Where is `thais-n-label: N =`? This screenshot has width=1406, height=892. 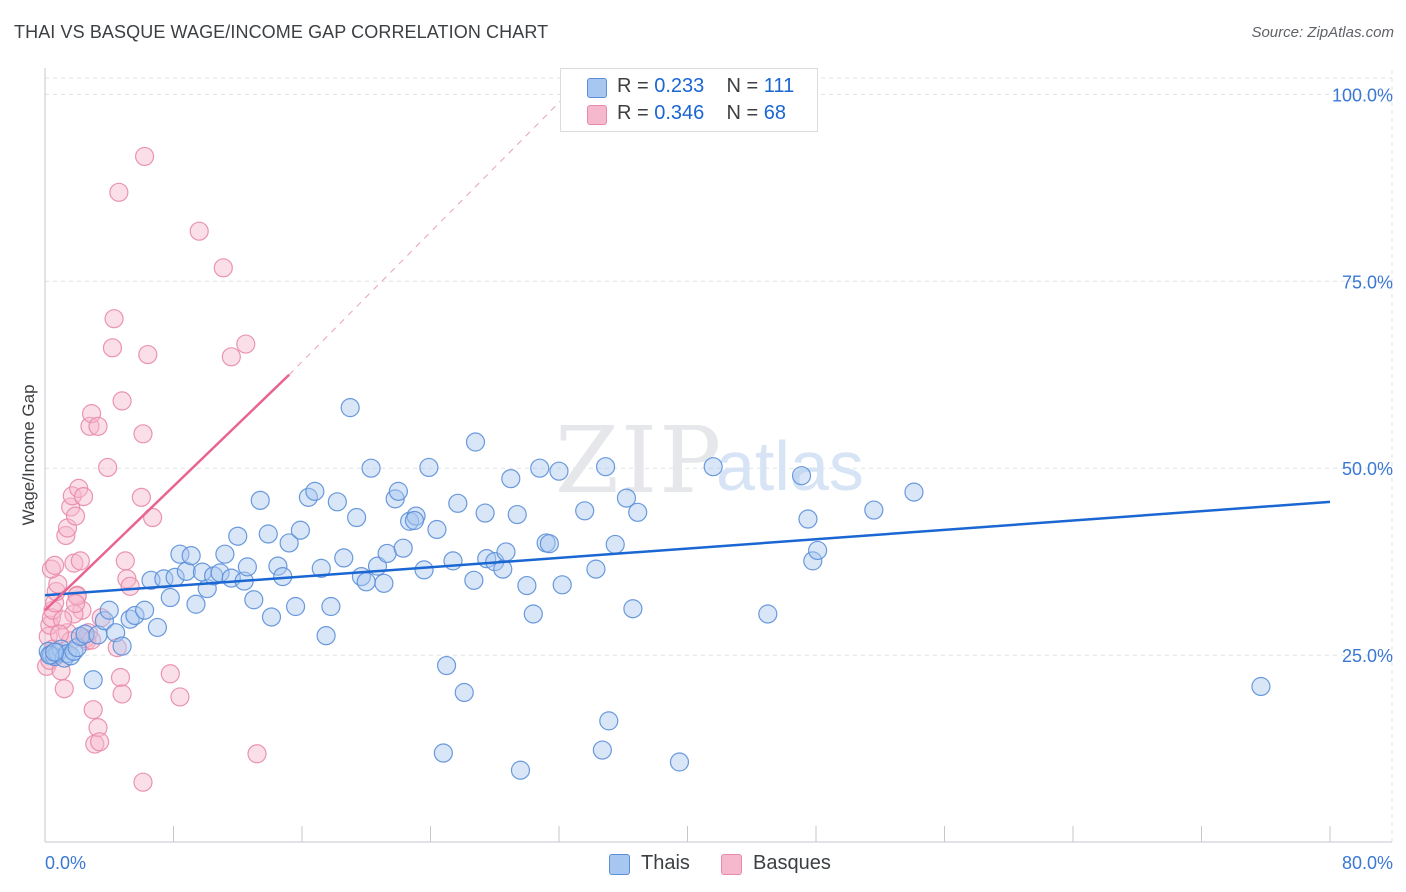 thais-n-label: N = is located at coordinates (742, 86).